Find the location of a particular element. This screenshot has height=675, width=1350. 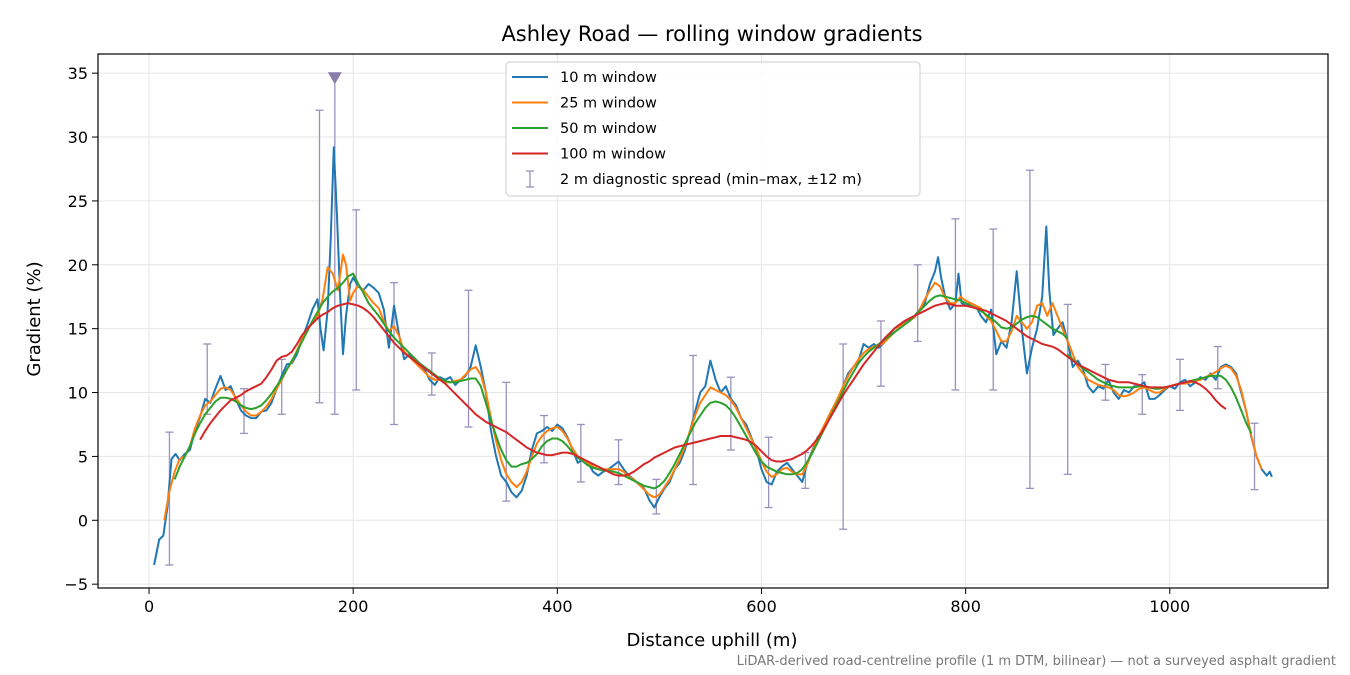

legend-label: 50 m window is located at coordinates (608, 129).